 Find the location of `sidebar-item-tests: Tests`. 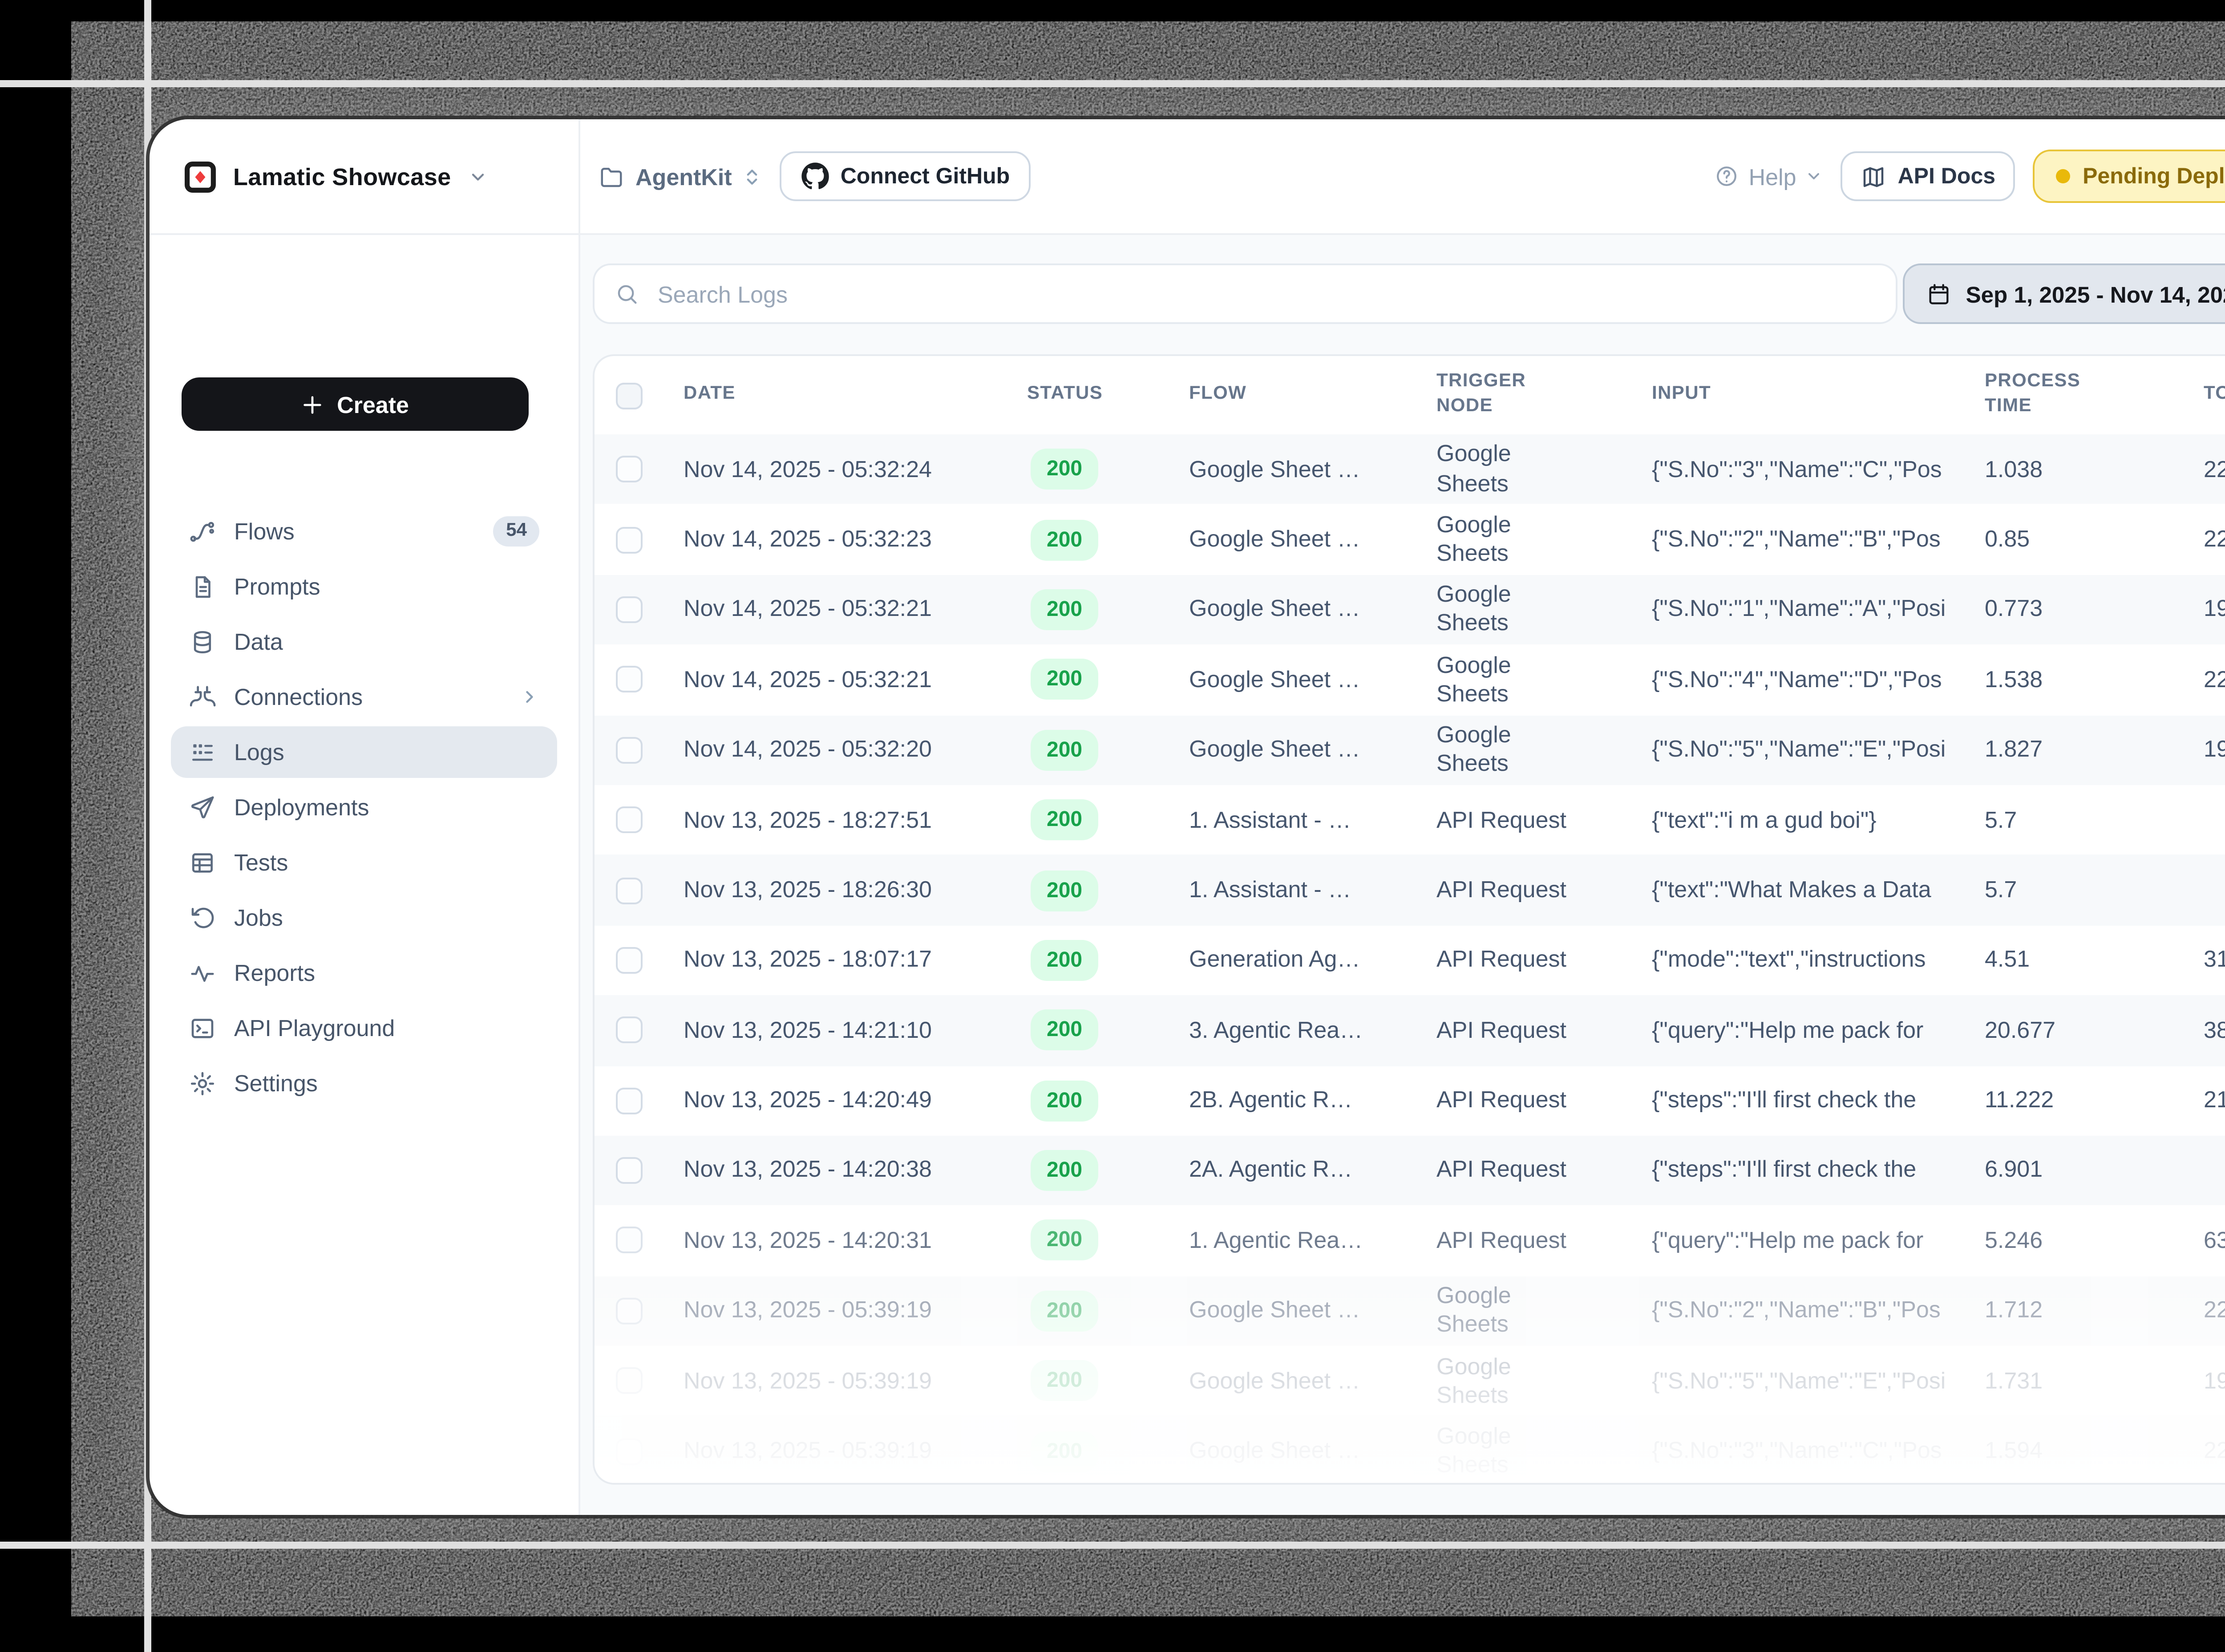

sidebar-item-tests: Tests is located at coordinates (364, 862).